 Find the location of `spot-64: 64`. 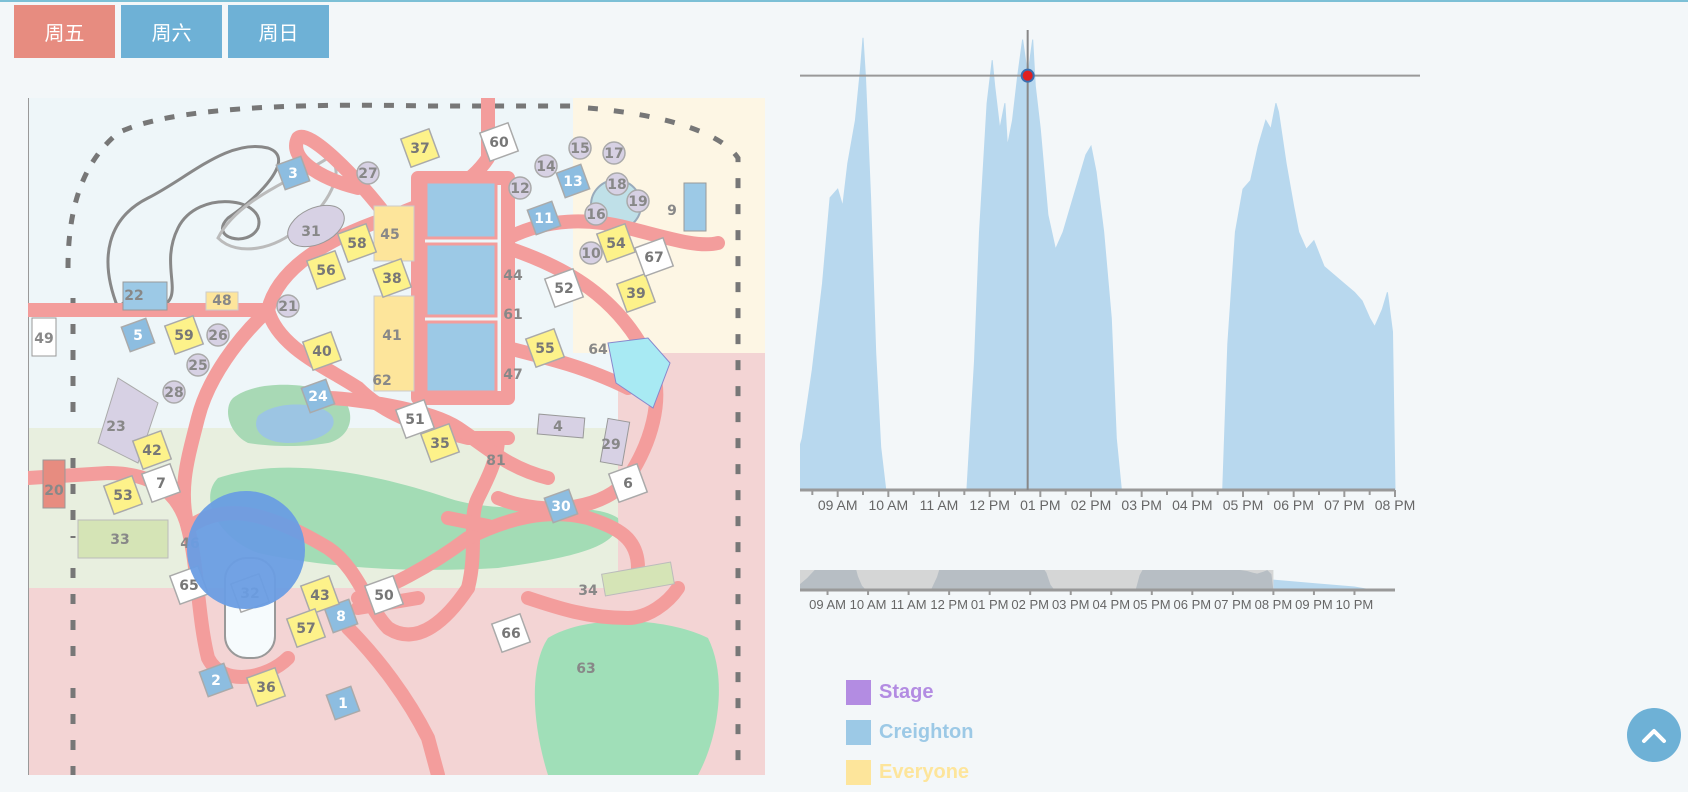

spot-64: 64 is located at coordinates (598, 350).